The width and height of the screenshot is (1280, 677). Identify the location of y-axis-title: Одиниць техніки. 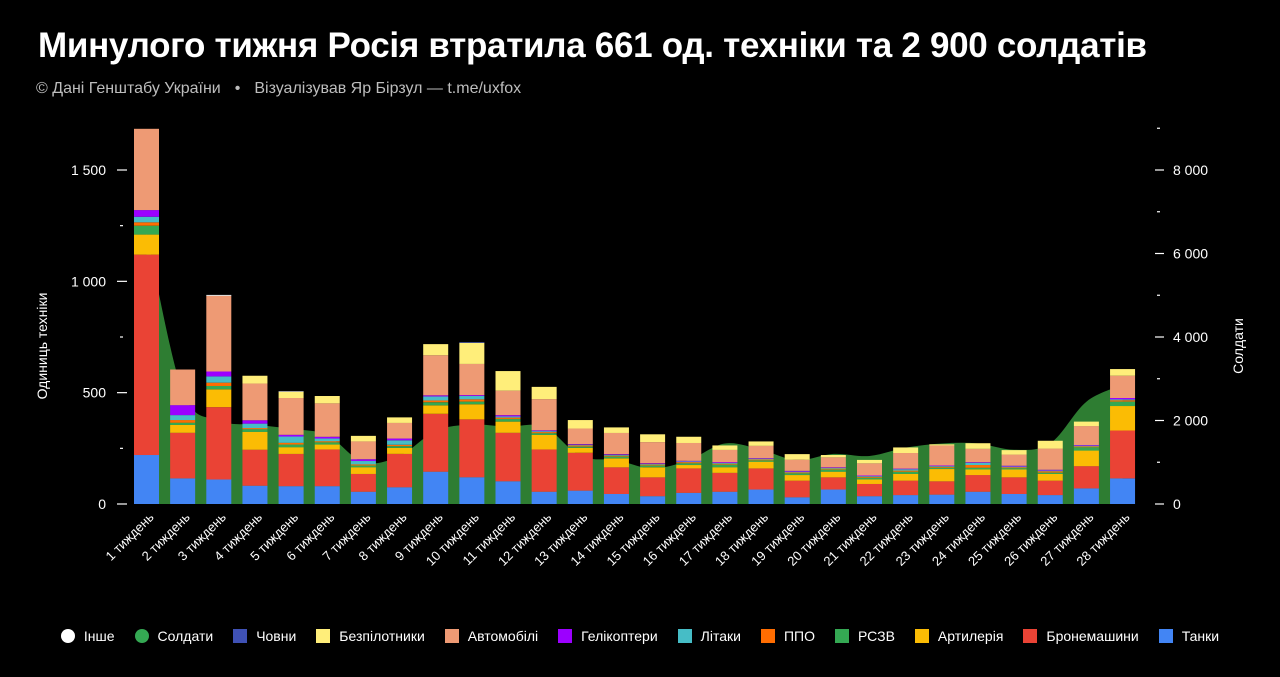
(42, 346).